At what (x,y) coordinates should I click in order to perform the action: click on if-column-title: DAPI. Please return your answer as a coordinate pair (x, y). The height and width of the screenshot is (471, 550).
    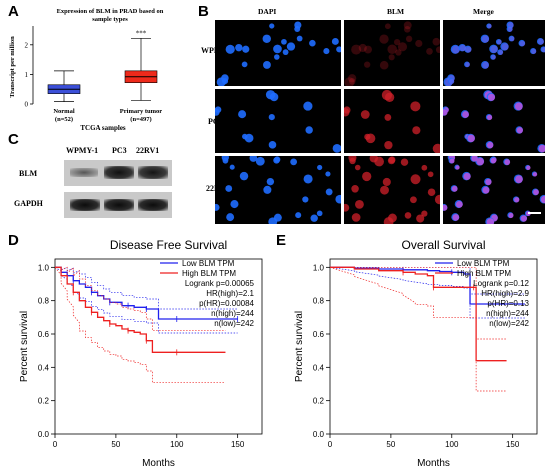
    Looking at the image, I should click on (267, 11).